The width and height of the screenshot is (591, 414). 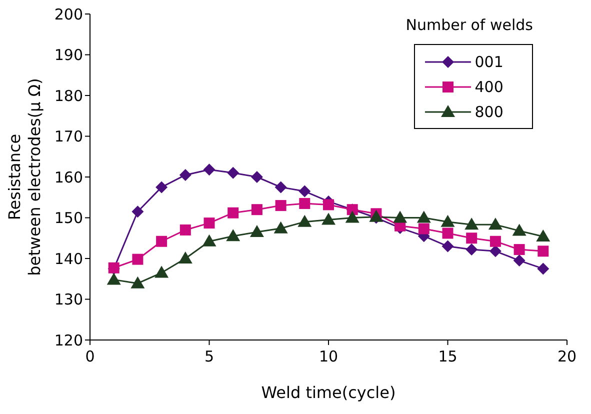 I want to click on y-tick-label: 130, so click(x=68, y=299).